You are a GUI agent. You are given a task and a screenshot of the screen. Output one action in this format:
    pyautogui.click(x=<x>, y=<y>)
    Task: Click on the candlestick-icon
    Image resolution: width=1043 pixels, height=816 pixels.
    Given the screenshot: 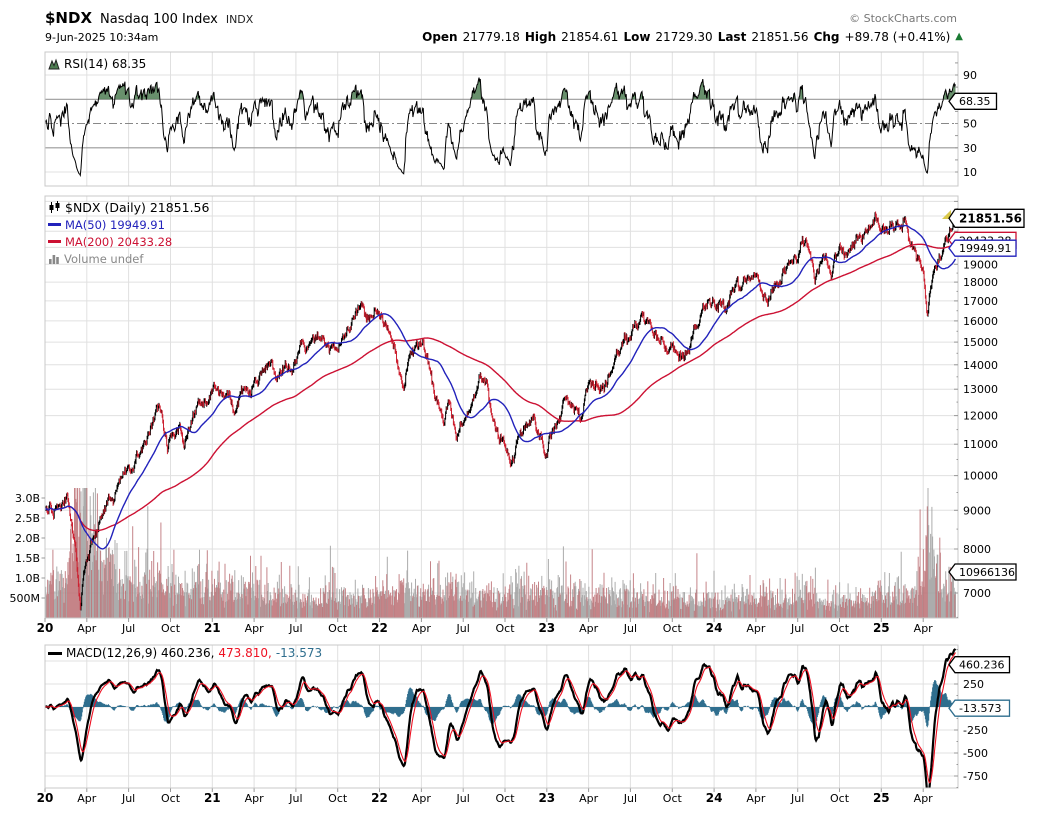 What is the action you would take?
    pyautogui.click(x=54, y=207)
    